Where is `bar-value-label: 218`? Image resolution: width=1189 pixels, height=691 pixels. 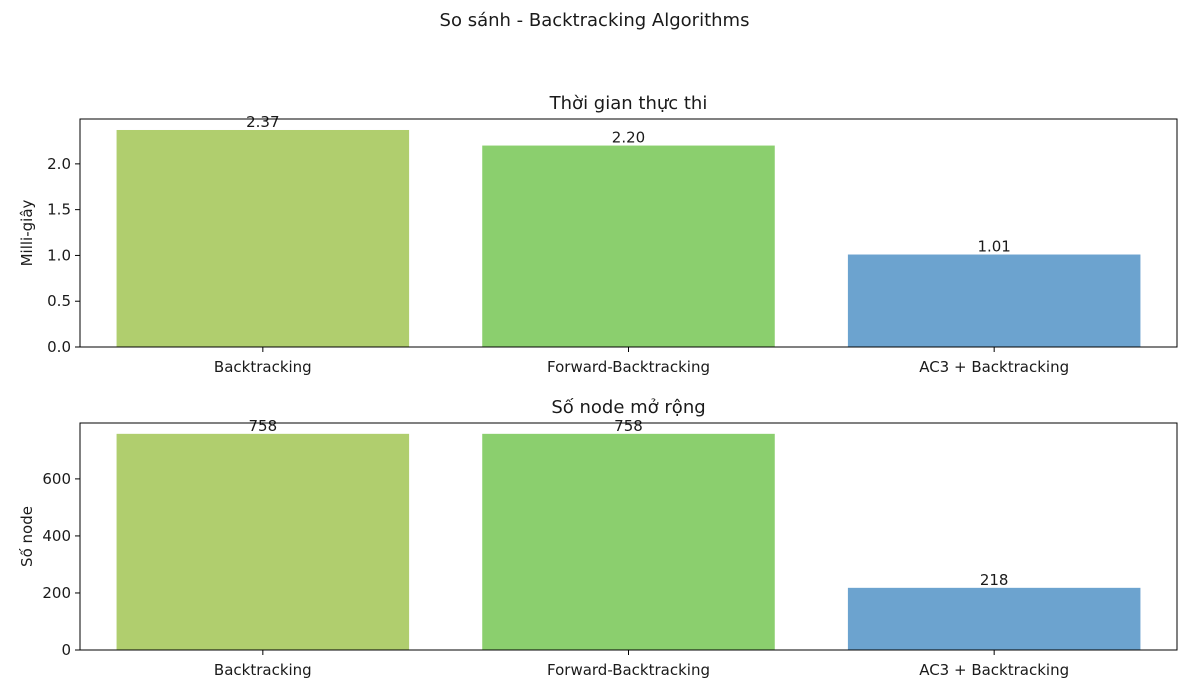
bar-value-label: 218 is located at coordinates (994, 580).